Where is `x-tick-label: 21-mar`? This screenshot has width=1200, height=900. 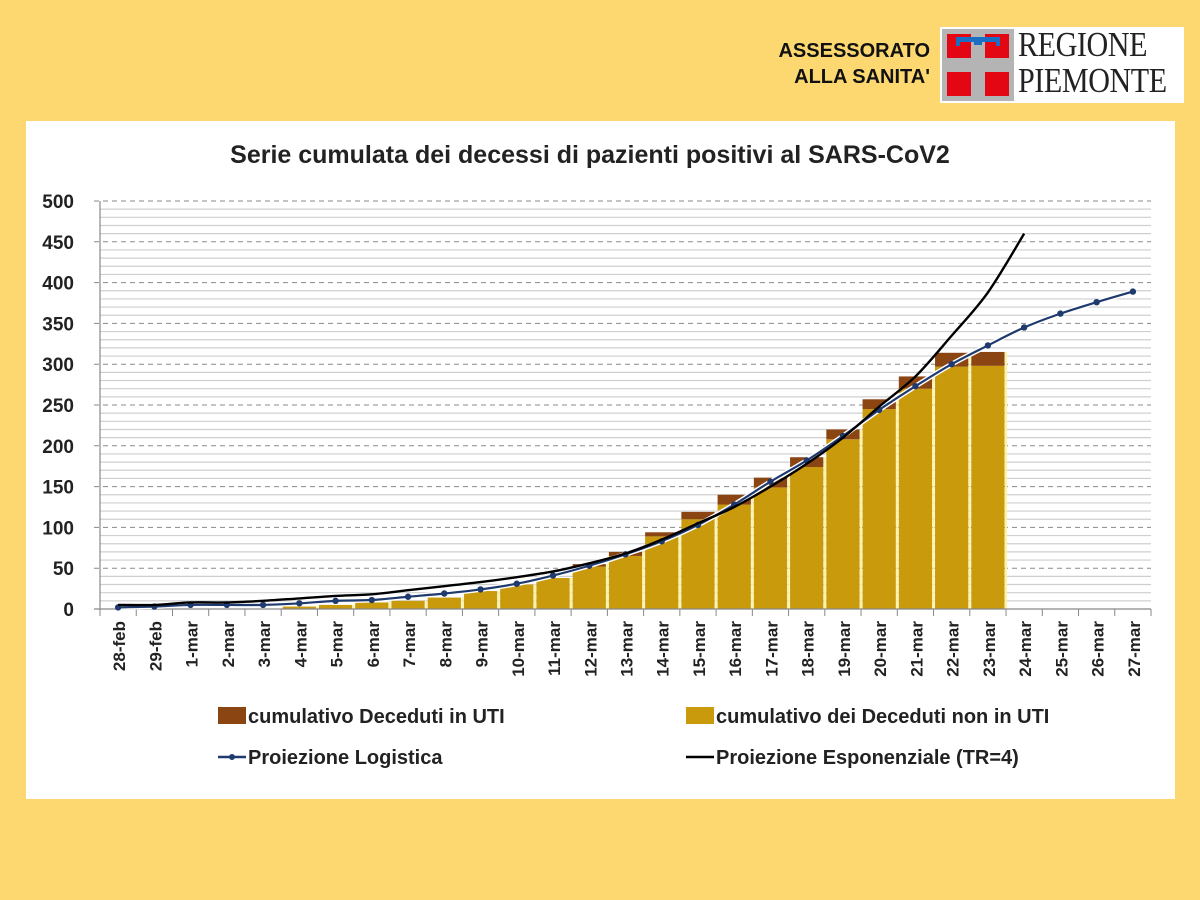
x-tick-label: 21-mar is located at coordinates (916, 649).